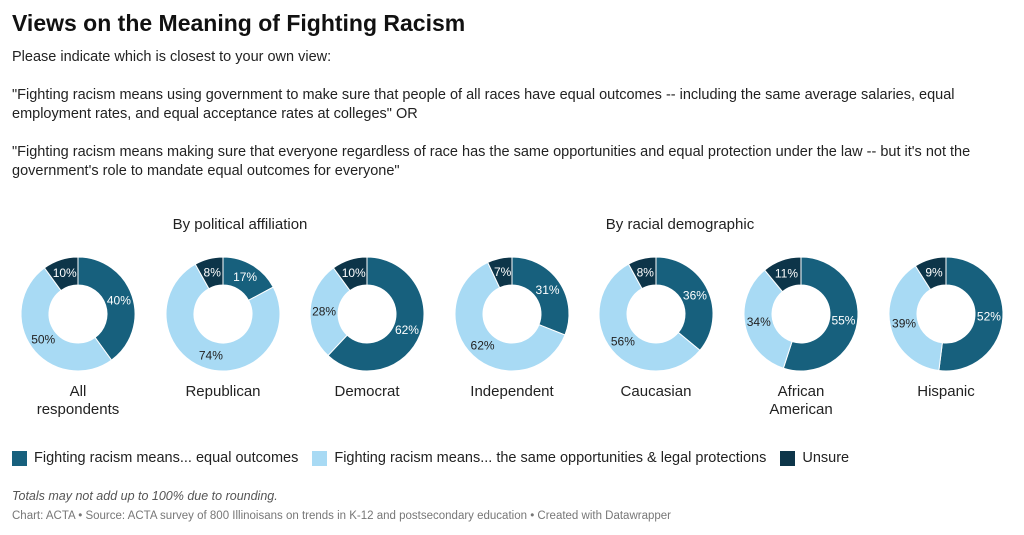  I want to click on data-label-unsure: 11%, so click(786, 274).